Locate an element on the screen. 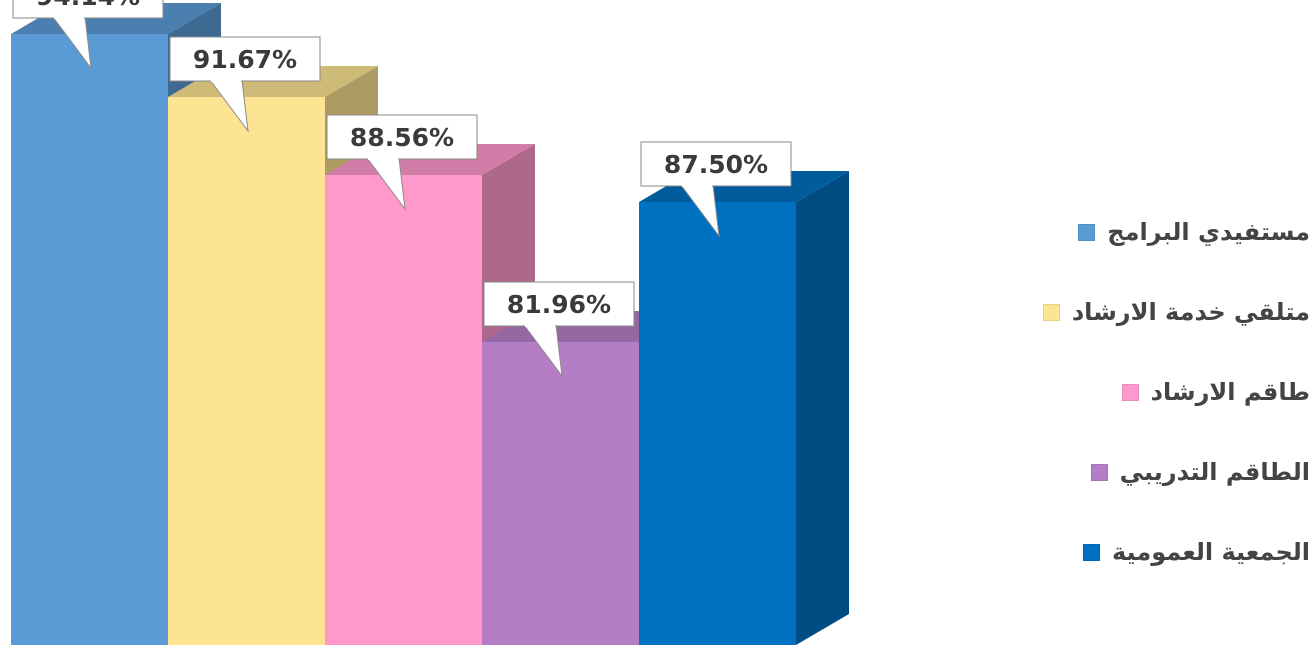  legend-label: الجمعية العمومية is located at coordinates (1210, 552).